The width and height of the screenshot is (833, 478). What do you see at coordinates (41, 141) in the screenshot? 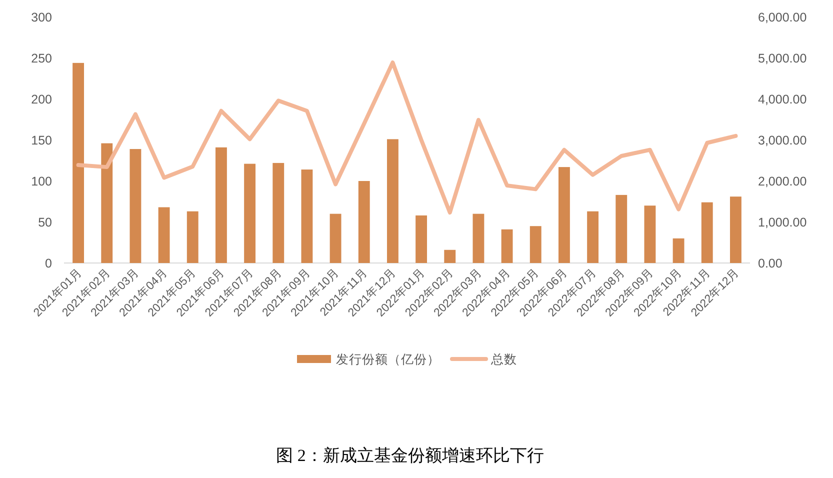
I see `y-tick-label: 150` at bounding box center [41, 141].